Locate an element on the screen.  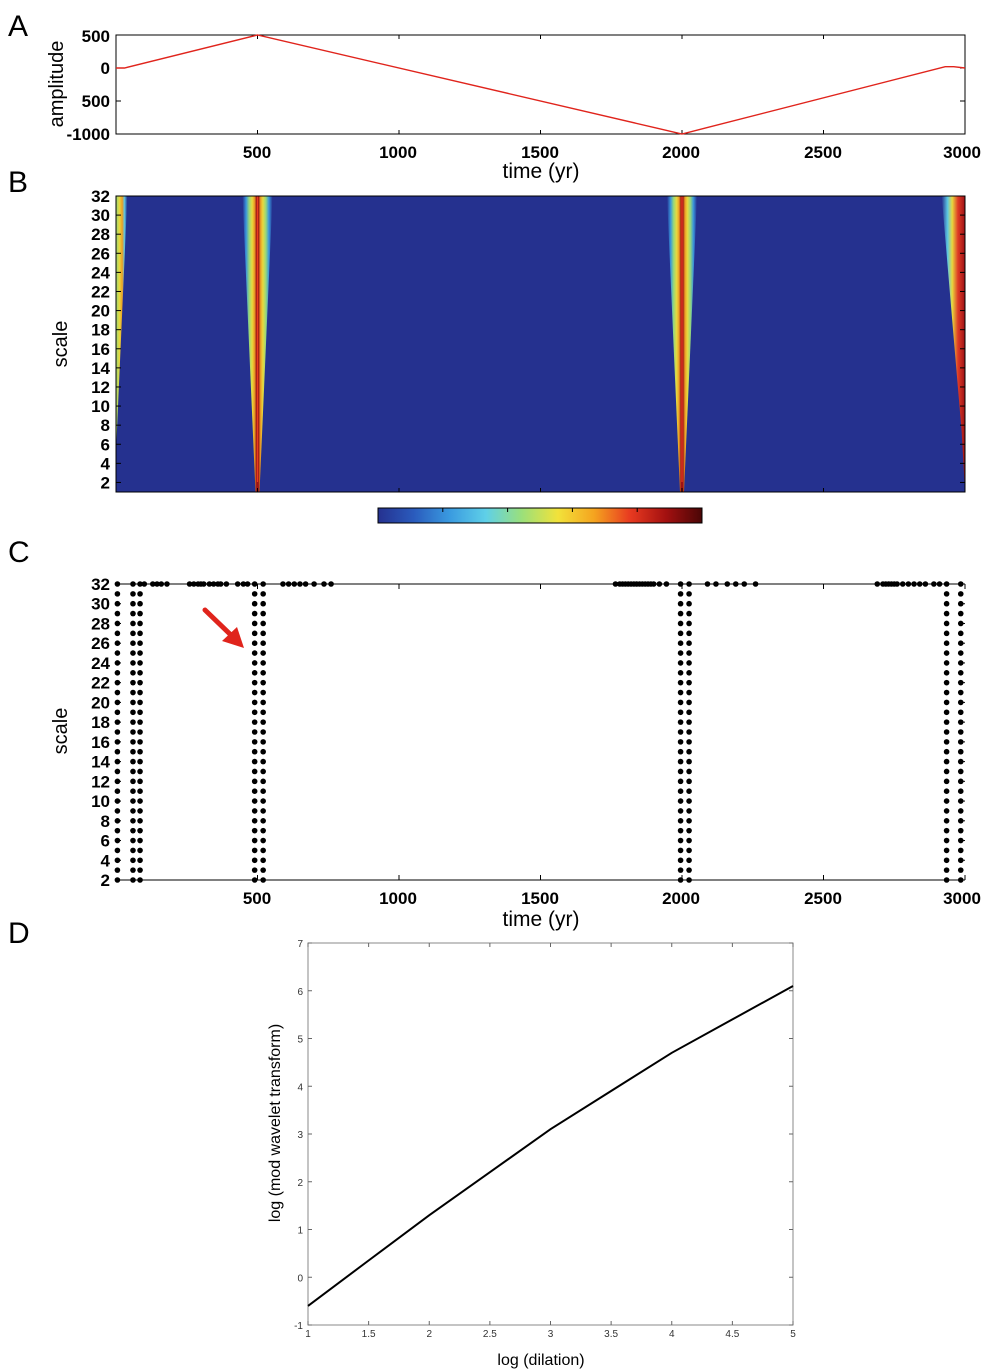
panel-a-ytick: 500 is located at coordinates (96, 101).